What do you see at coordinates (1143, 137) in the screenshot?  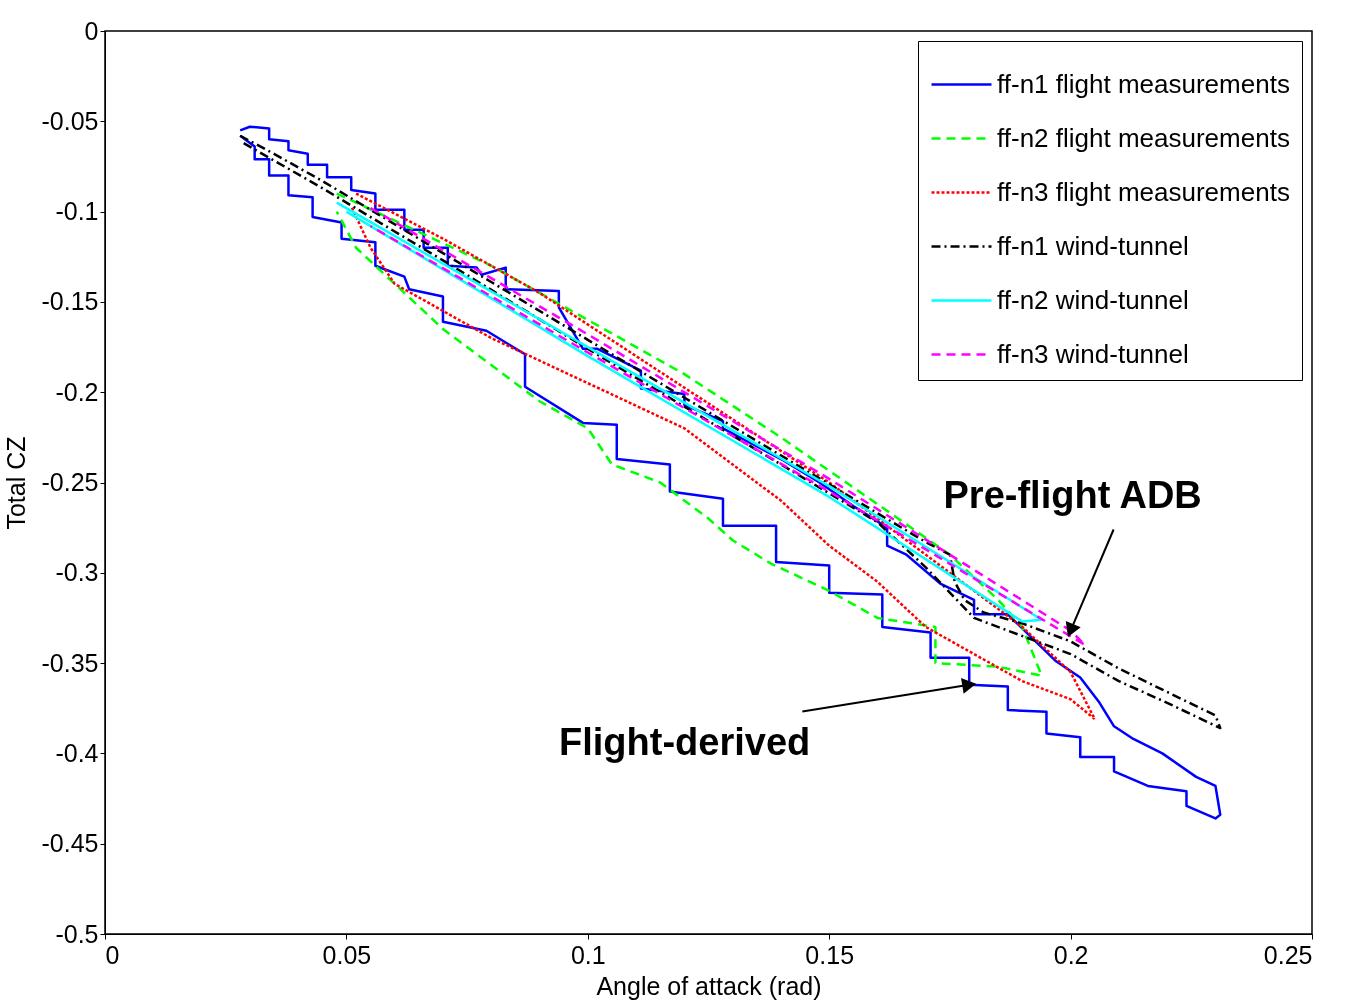 I see `legend-label: ff-n2 flight measurements` at bounding box center [1143, 137].